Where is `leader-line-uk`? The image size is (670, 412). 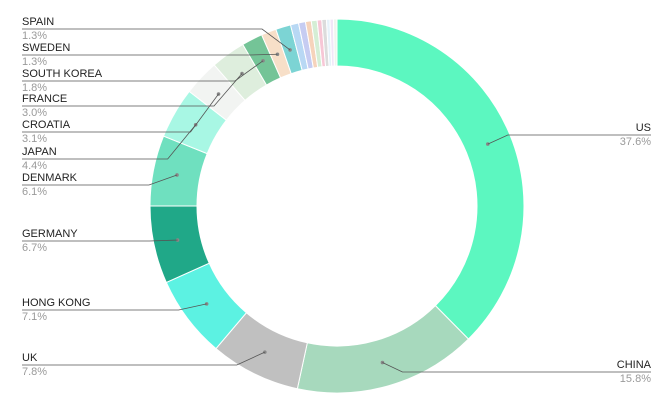
leader-line-uk is located at coordinates (143, 358).